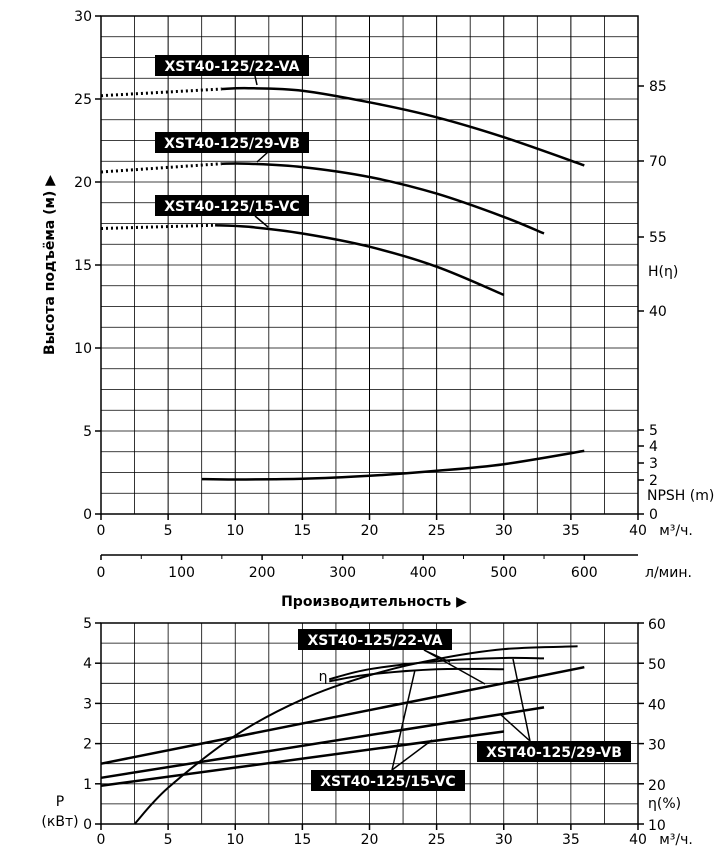 This screenshot has height=853, width=723. I want to click on curve2-label: XST40-125/22-VA, so click(374, 641).